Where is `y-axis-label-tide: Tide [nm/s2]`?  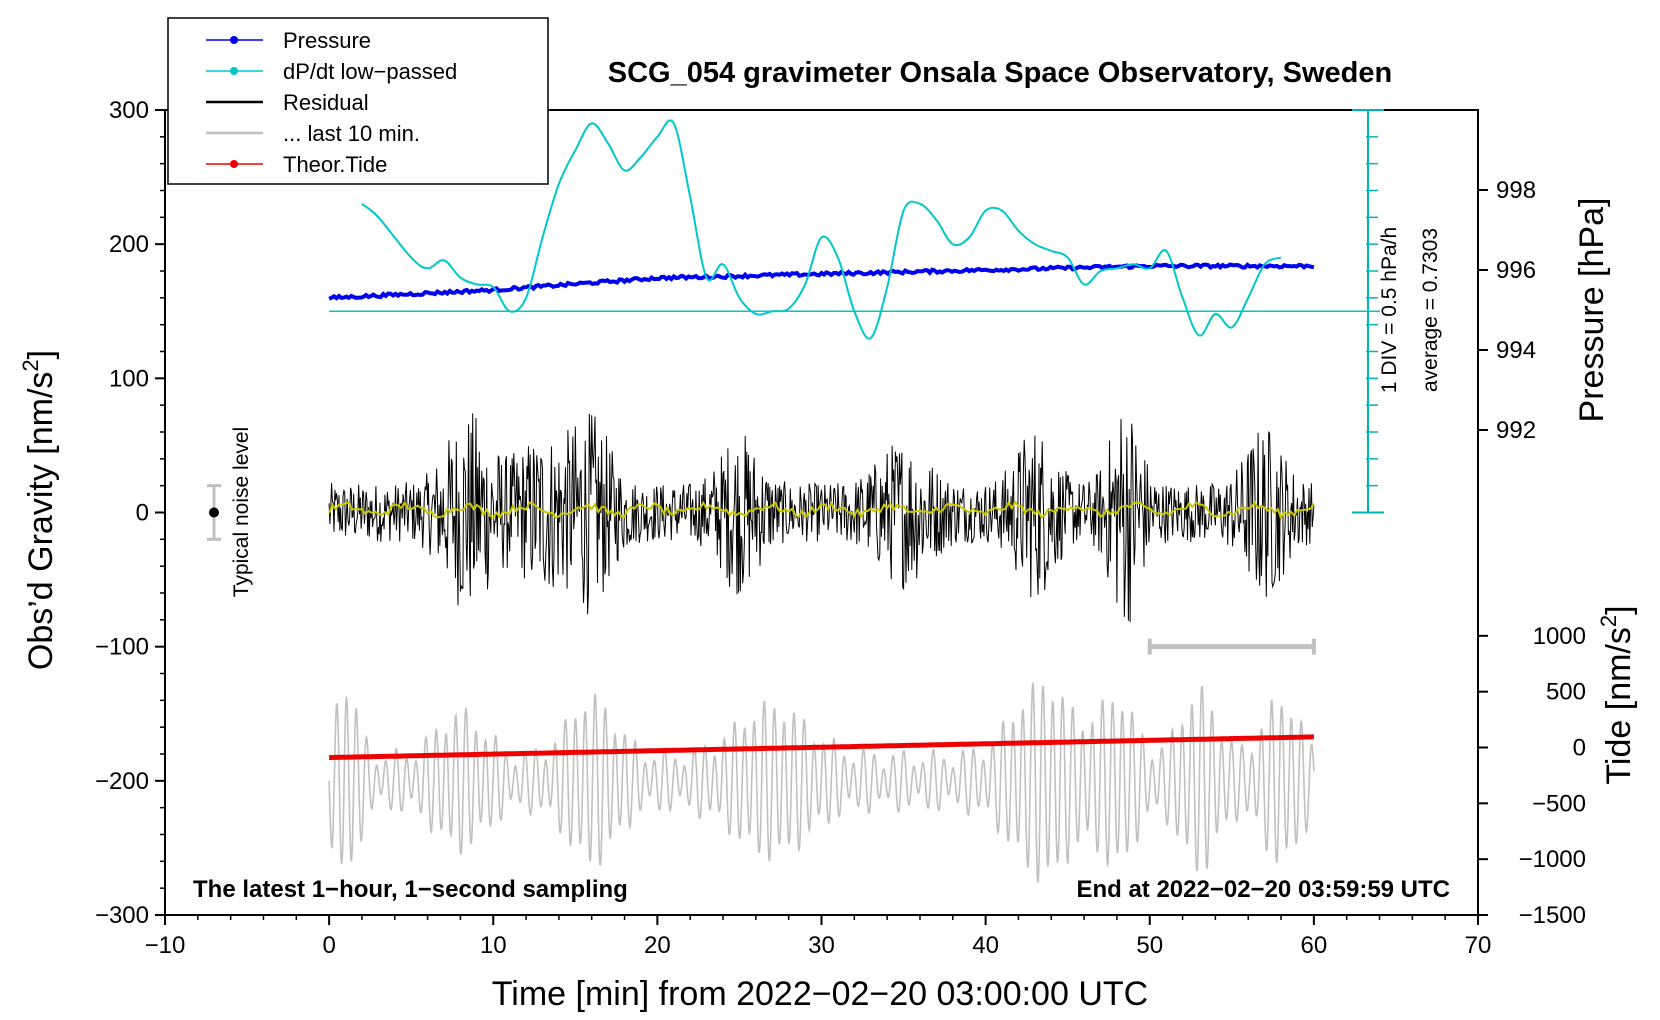
y-axis-label-tide: Tide [nm/s2] is located at coordinates (1617, 694).